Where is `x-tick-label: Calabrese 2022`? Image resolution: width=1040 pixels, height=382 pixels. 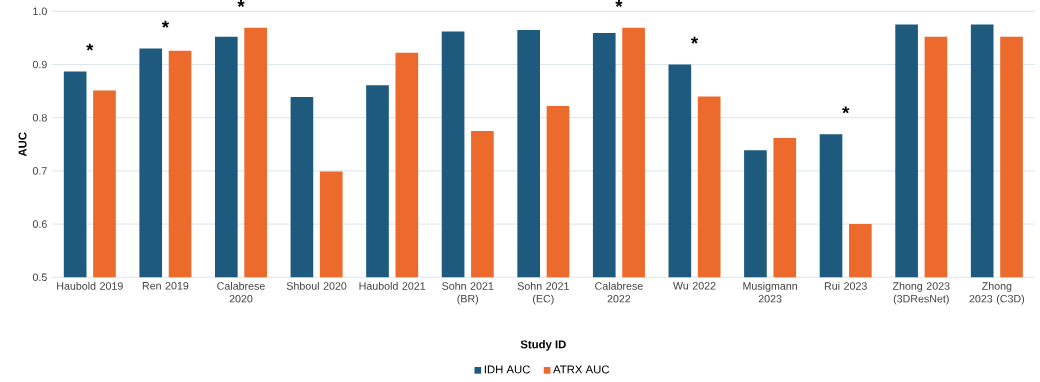 x-tick-label: Calabrese 2022 is located at coordinates (619, 292).